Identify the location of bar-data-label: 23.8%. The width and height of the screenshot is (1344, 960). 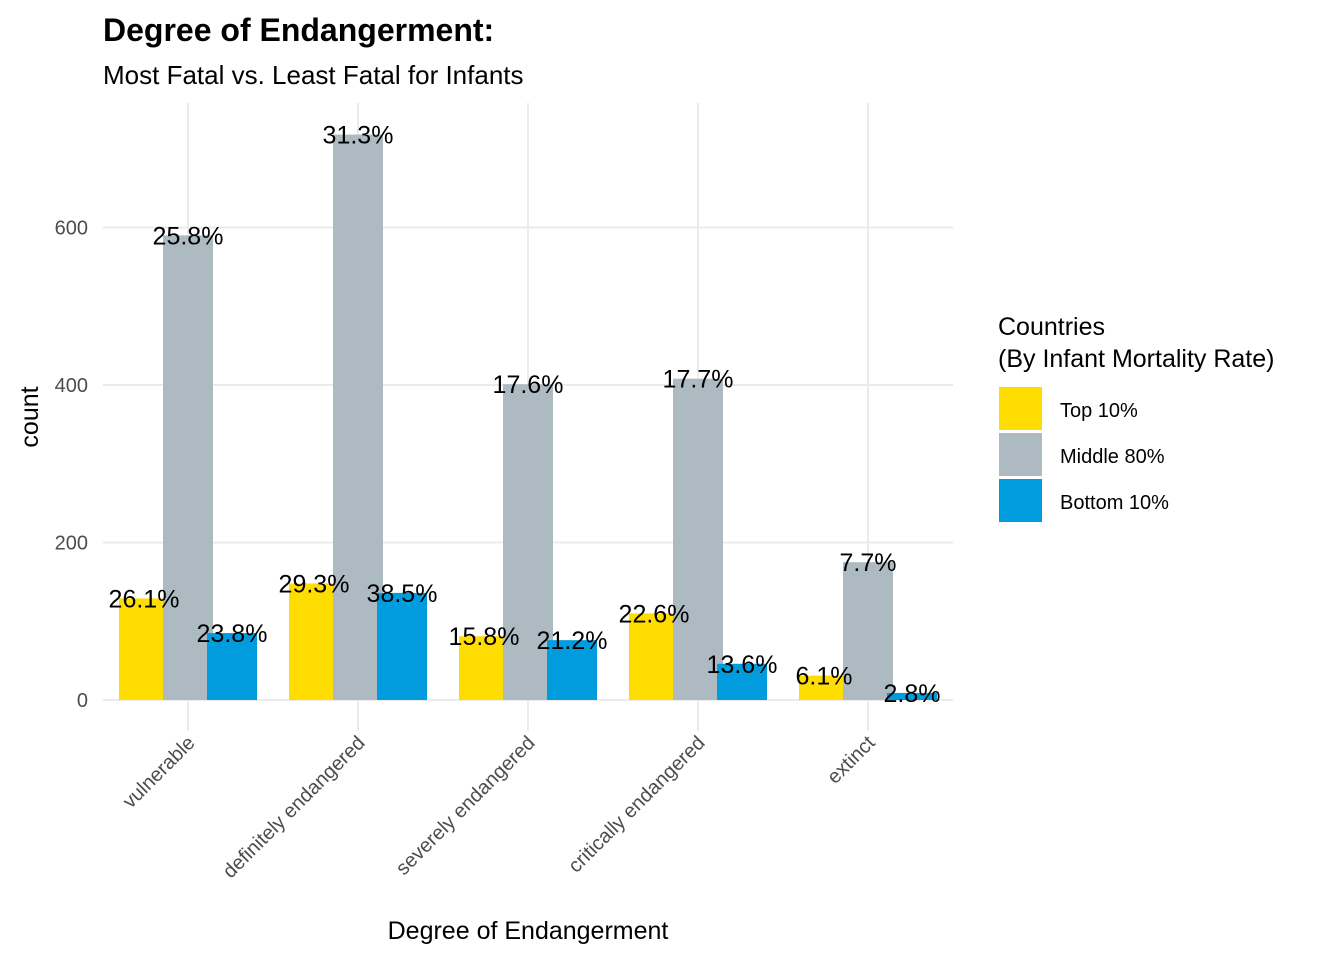
(232, 634).